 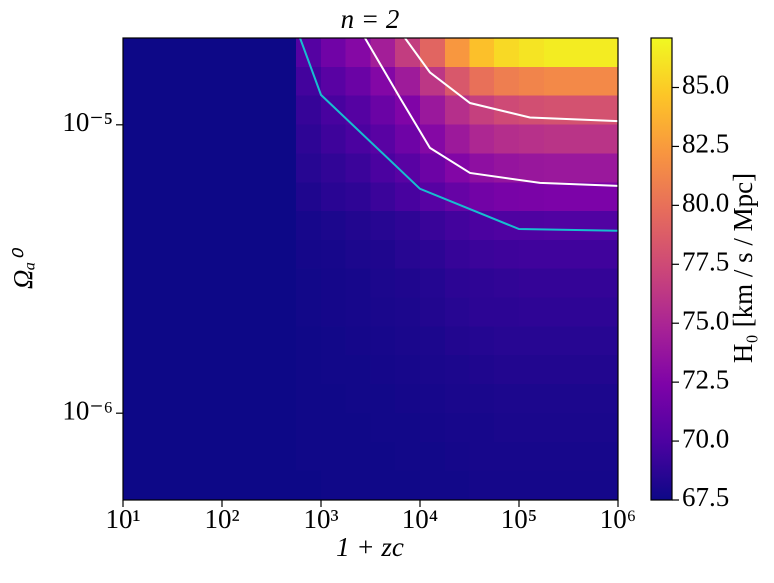 What do you see at coordinates (320, 519) in the screenshot?
I see `x-tick-label: 10³` at bounding box center [320, 519].